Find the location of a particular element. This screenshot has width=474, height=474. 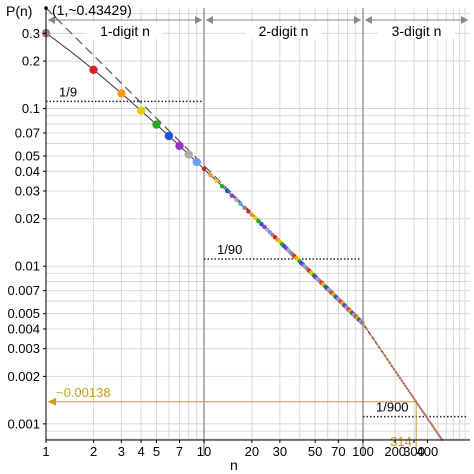

threshold-annotation: ~0.00138 314 is located at coordinates (232, 417).